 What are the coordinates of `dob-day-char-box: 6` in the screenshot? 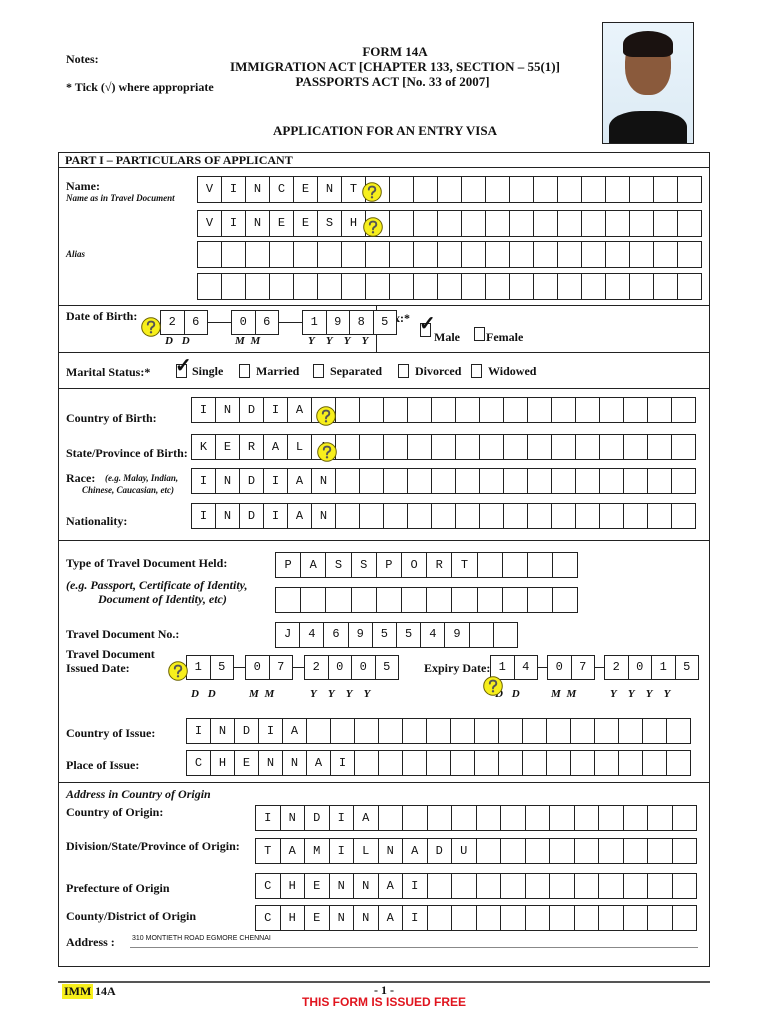 It's located at (195, 322).